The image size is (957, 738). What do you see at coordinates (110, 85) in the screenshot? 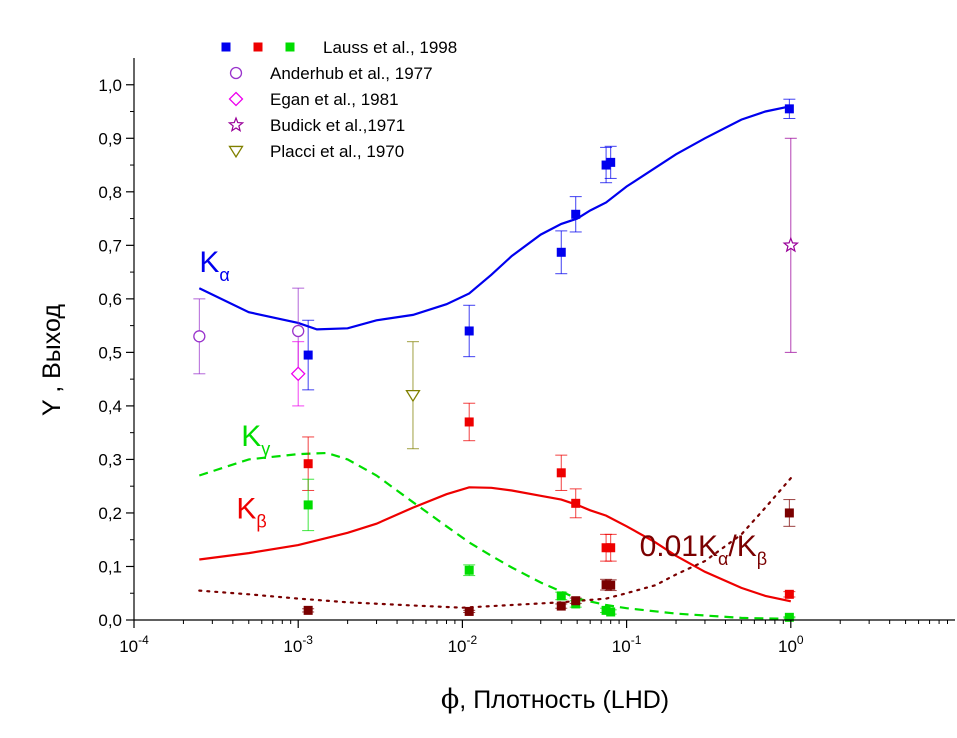
I see `y-tick-label: 1,0` at bounding box center [110, 85].